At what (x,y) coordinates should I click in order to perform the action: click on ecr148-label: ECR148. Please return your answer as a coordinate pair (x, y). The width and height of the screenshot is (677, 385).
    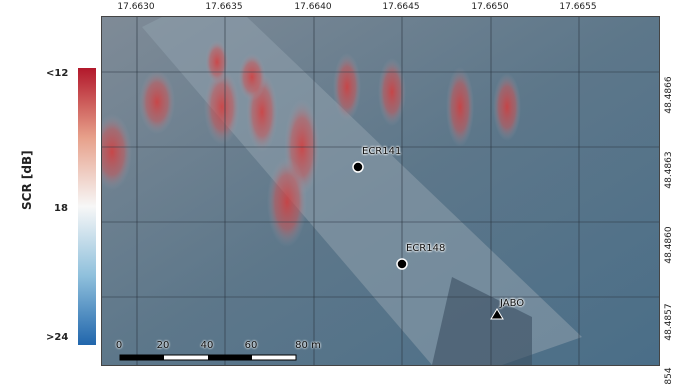
    Looking at the image, I should click on (426, 248).